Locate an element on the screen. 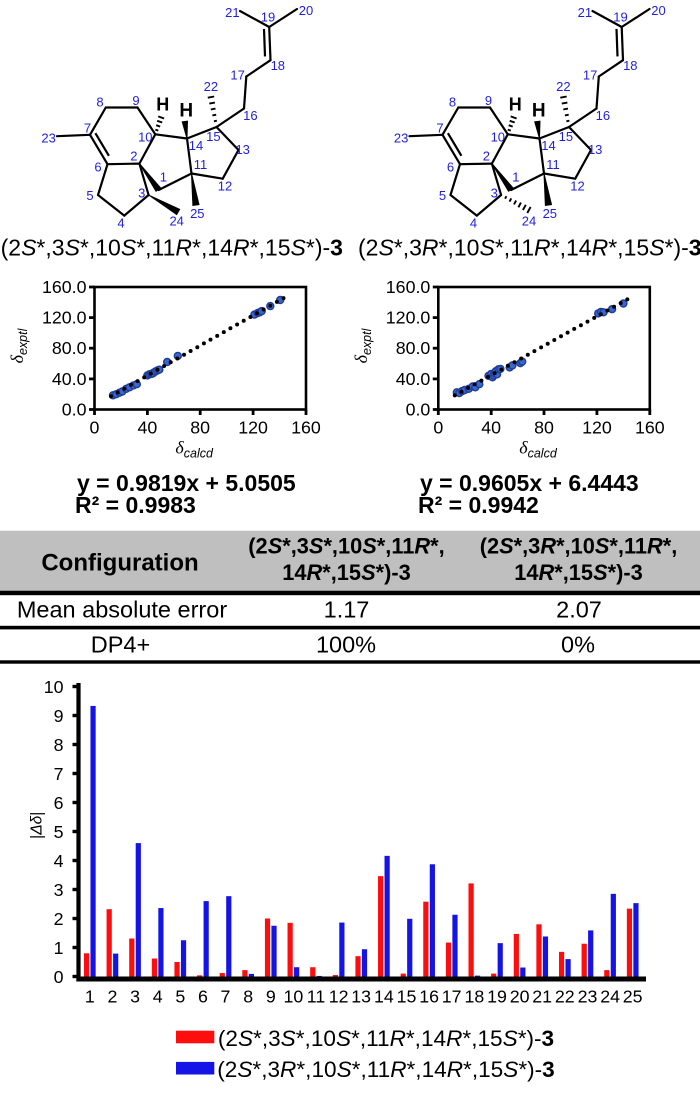  svg-text: Configuration is located at coordinates (119, 562).